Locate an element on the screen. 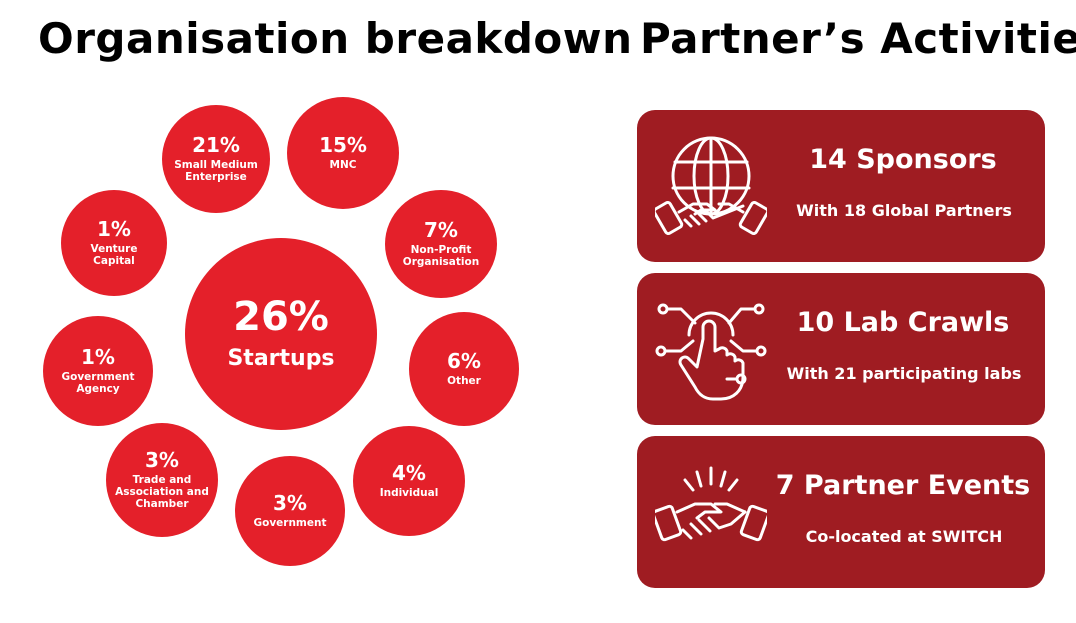 Image resolution: width=1076 pixels, height=623 pixels. card-headline: 7 Partner Events is located at coordinates (903, 485).